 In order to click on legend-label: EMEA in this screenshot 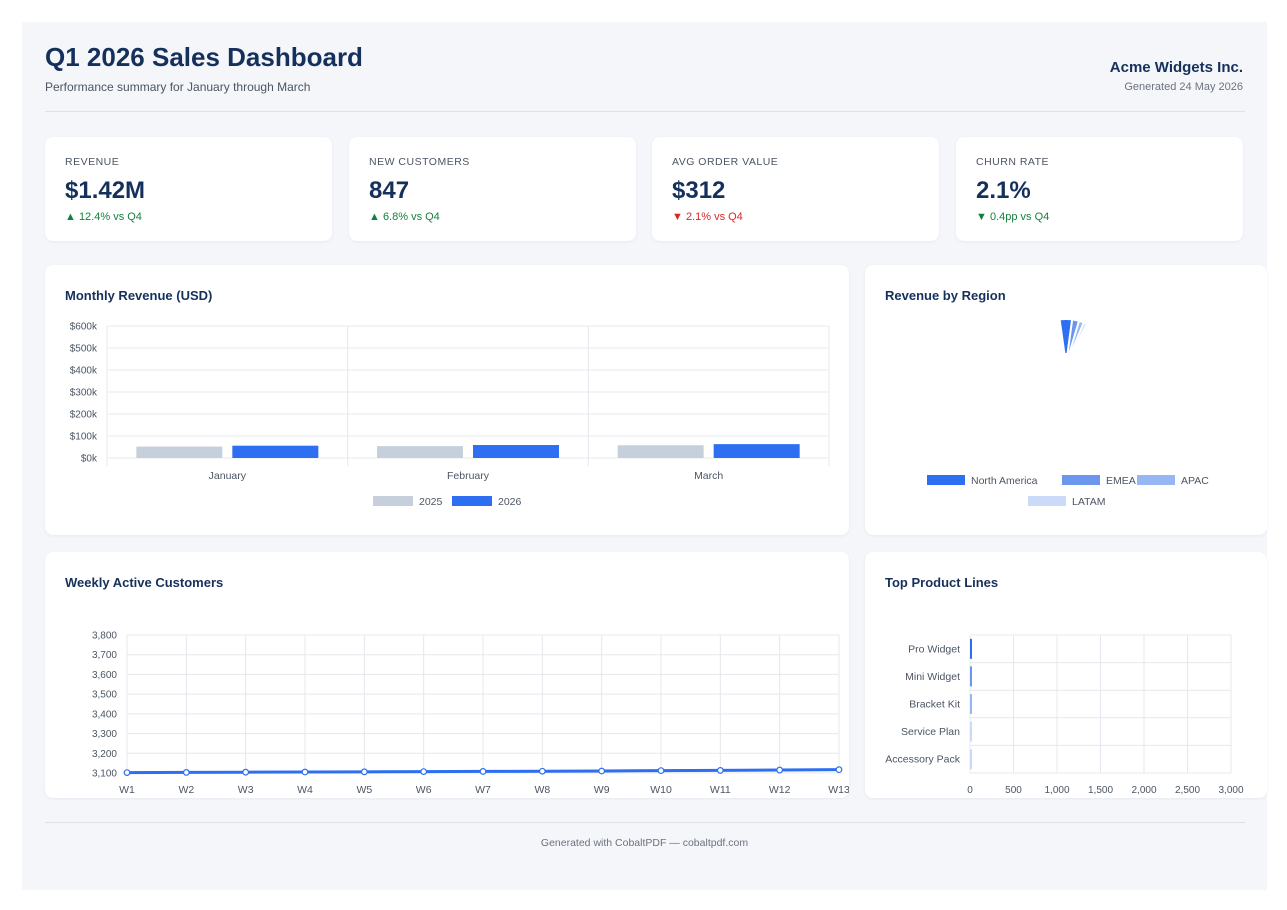, I will do `click(1121, 481)`.